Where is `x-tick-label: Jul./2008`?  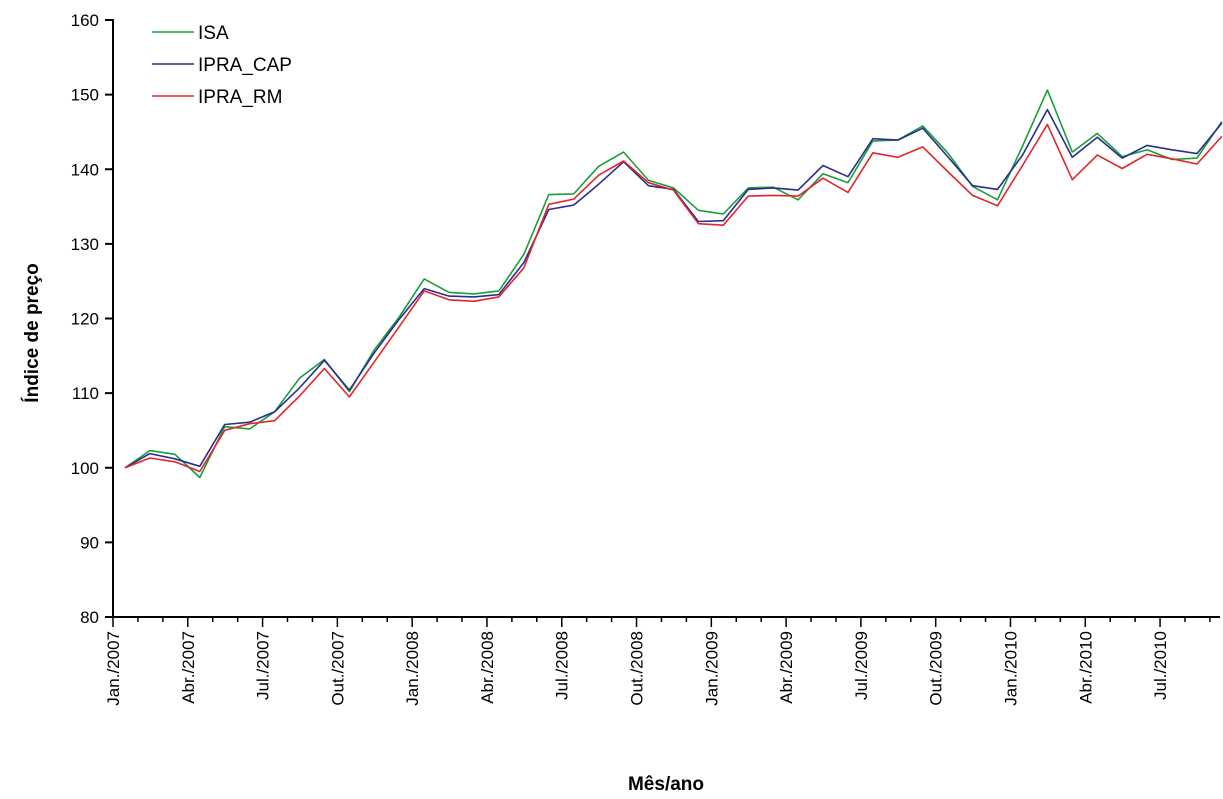 x-tick-label: Jul./2008 is located at coordinates (562, 665).